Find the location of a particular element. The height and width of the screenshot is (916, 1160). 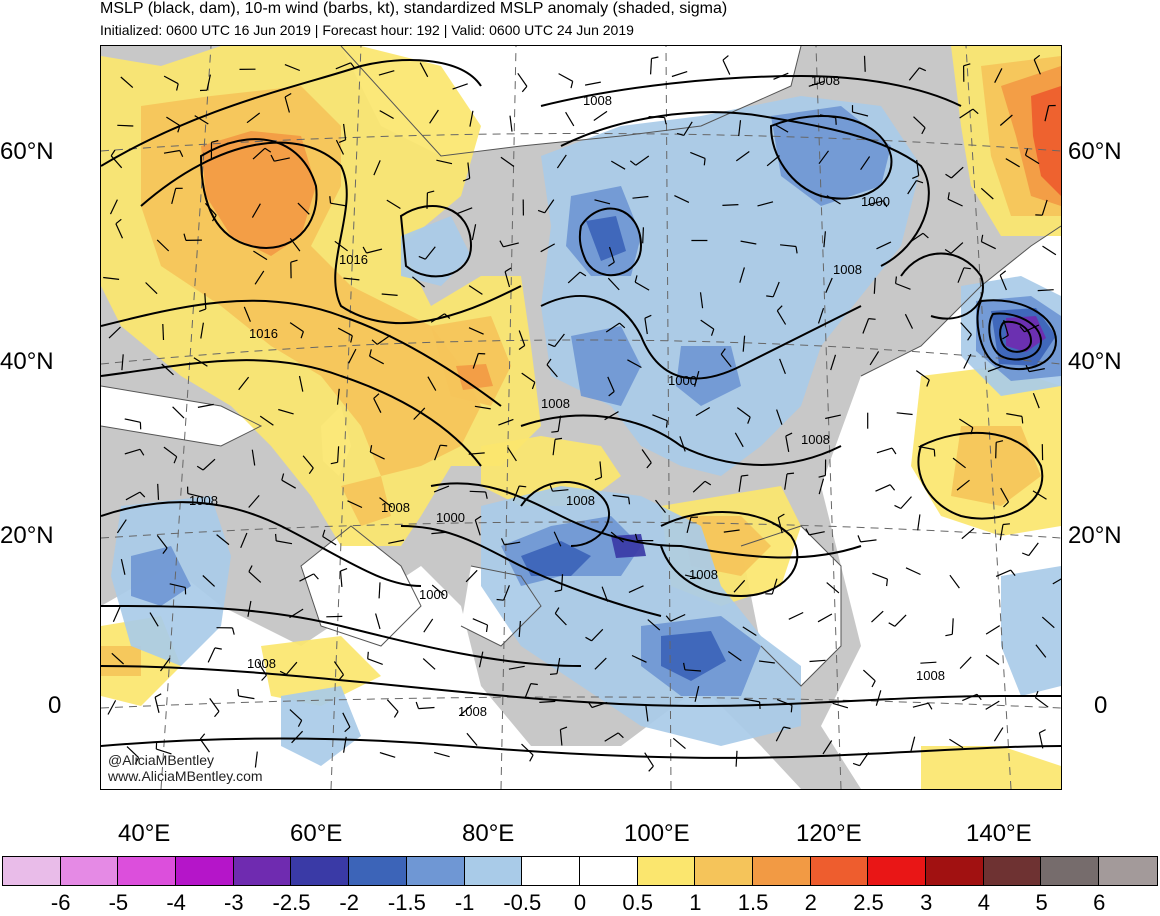

colorbar-tick-label: 6 is located at coordinates (1099, 903).